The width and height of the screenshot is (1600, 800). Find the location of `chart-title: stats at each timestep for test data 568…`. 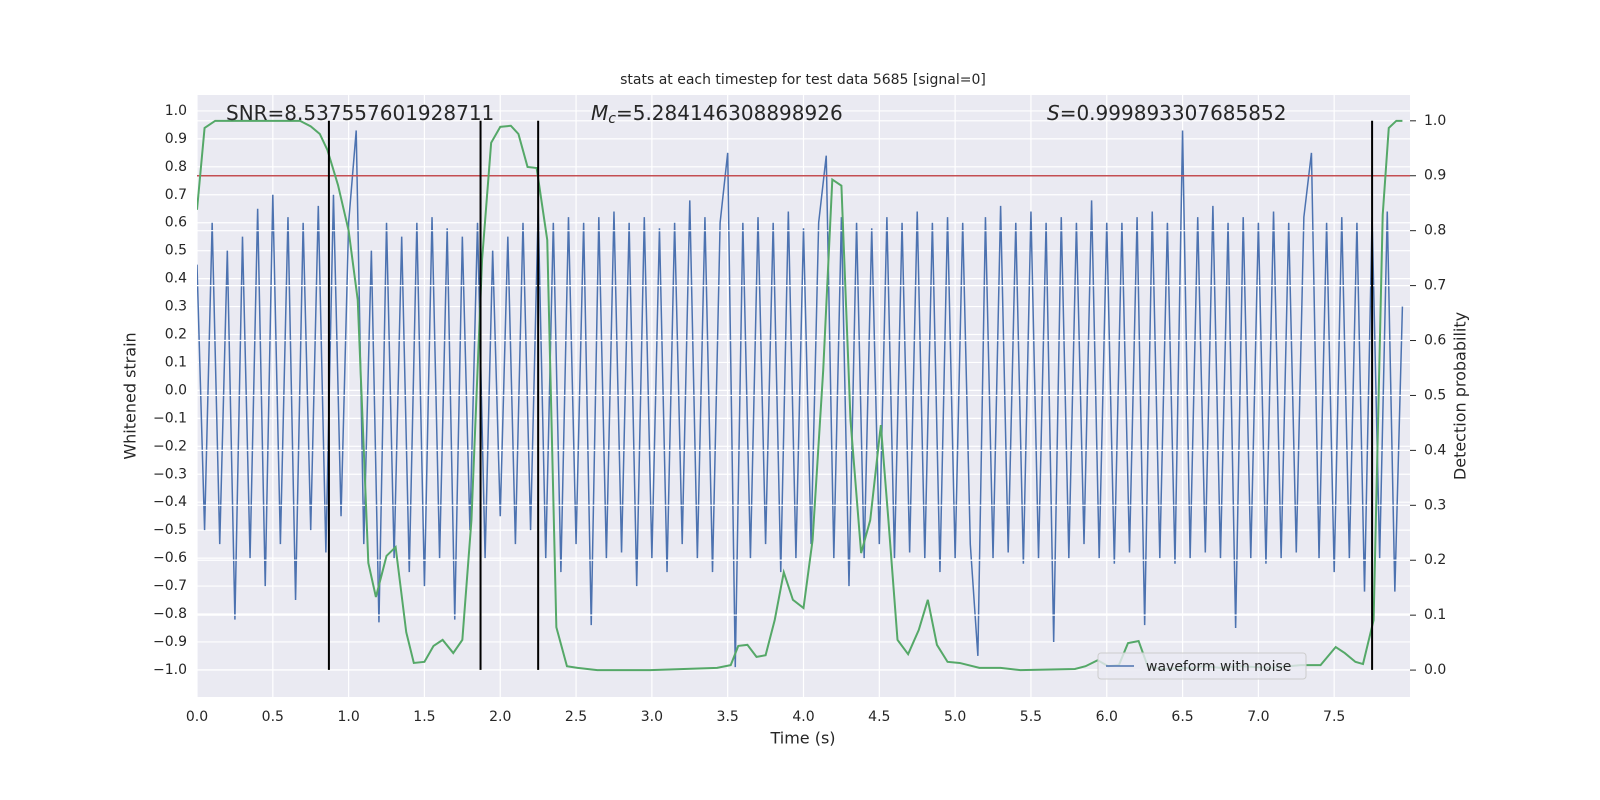

chart-title: stats at each timestep for test data 568… is located at coordinates (803, 80).